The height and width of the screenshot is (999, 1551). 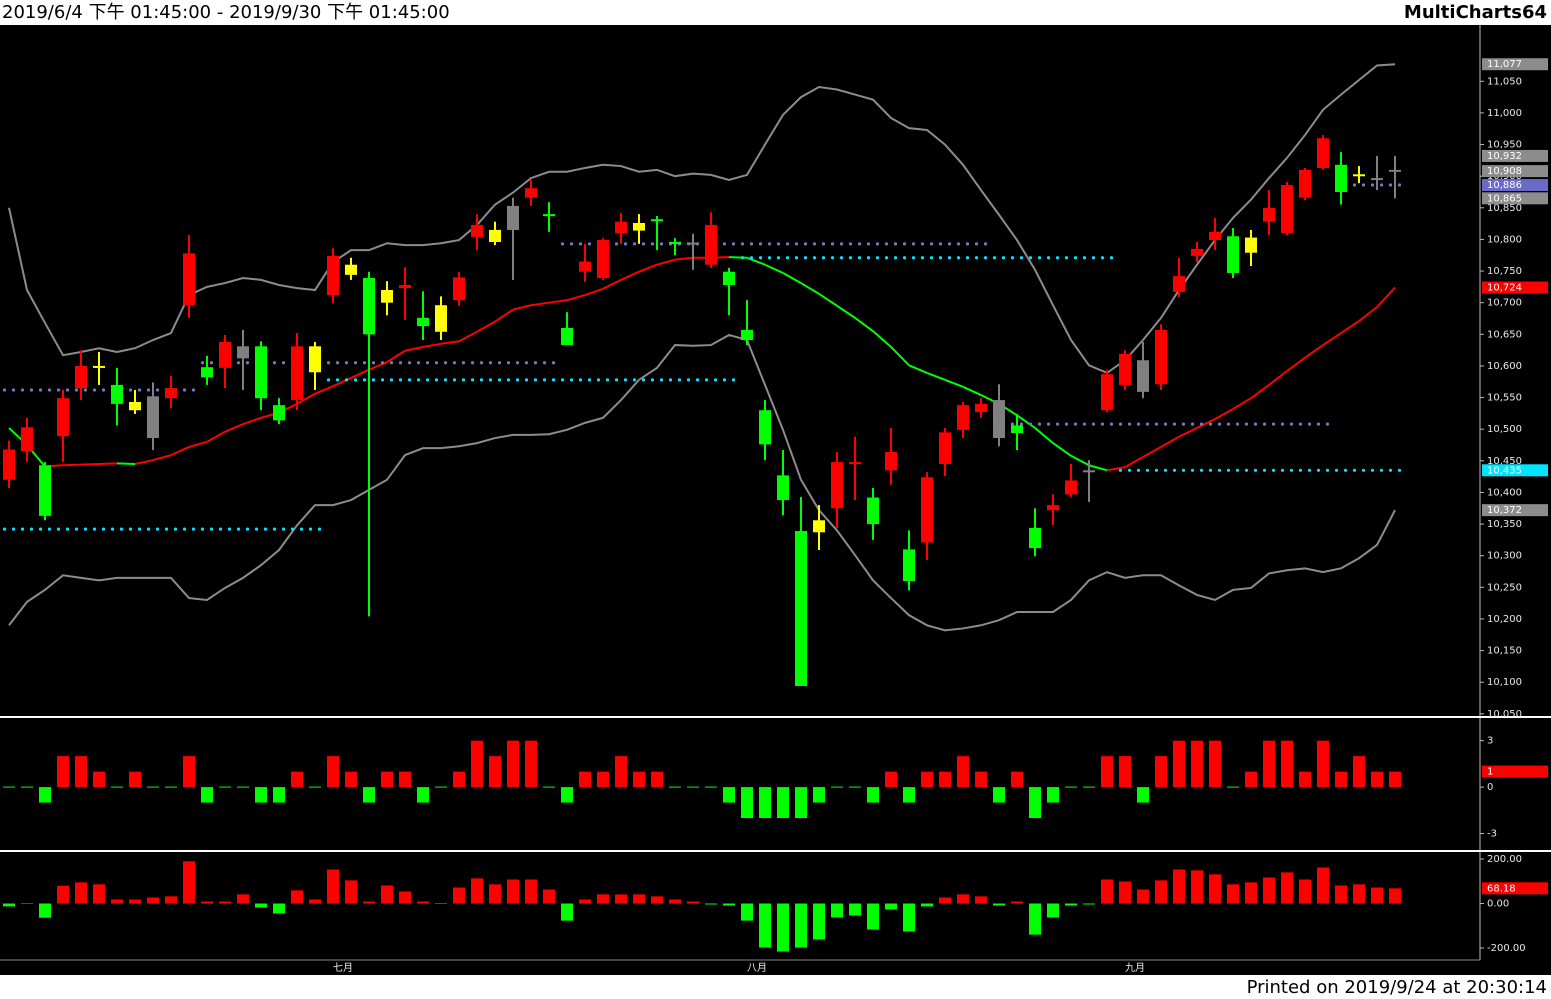 What do you see at coordinates (1492, 834) in the screenshot?
I see `y-tick-label: -3` at bounding box center [1492, 834].